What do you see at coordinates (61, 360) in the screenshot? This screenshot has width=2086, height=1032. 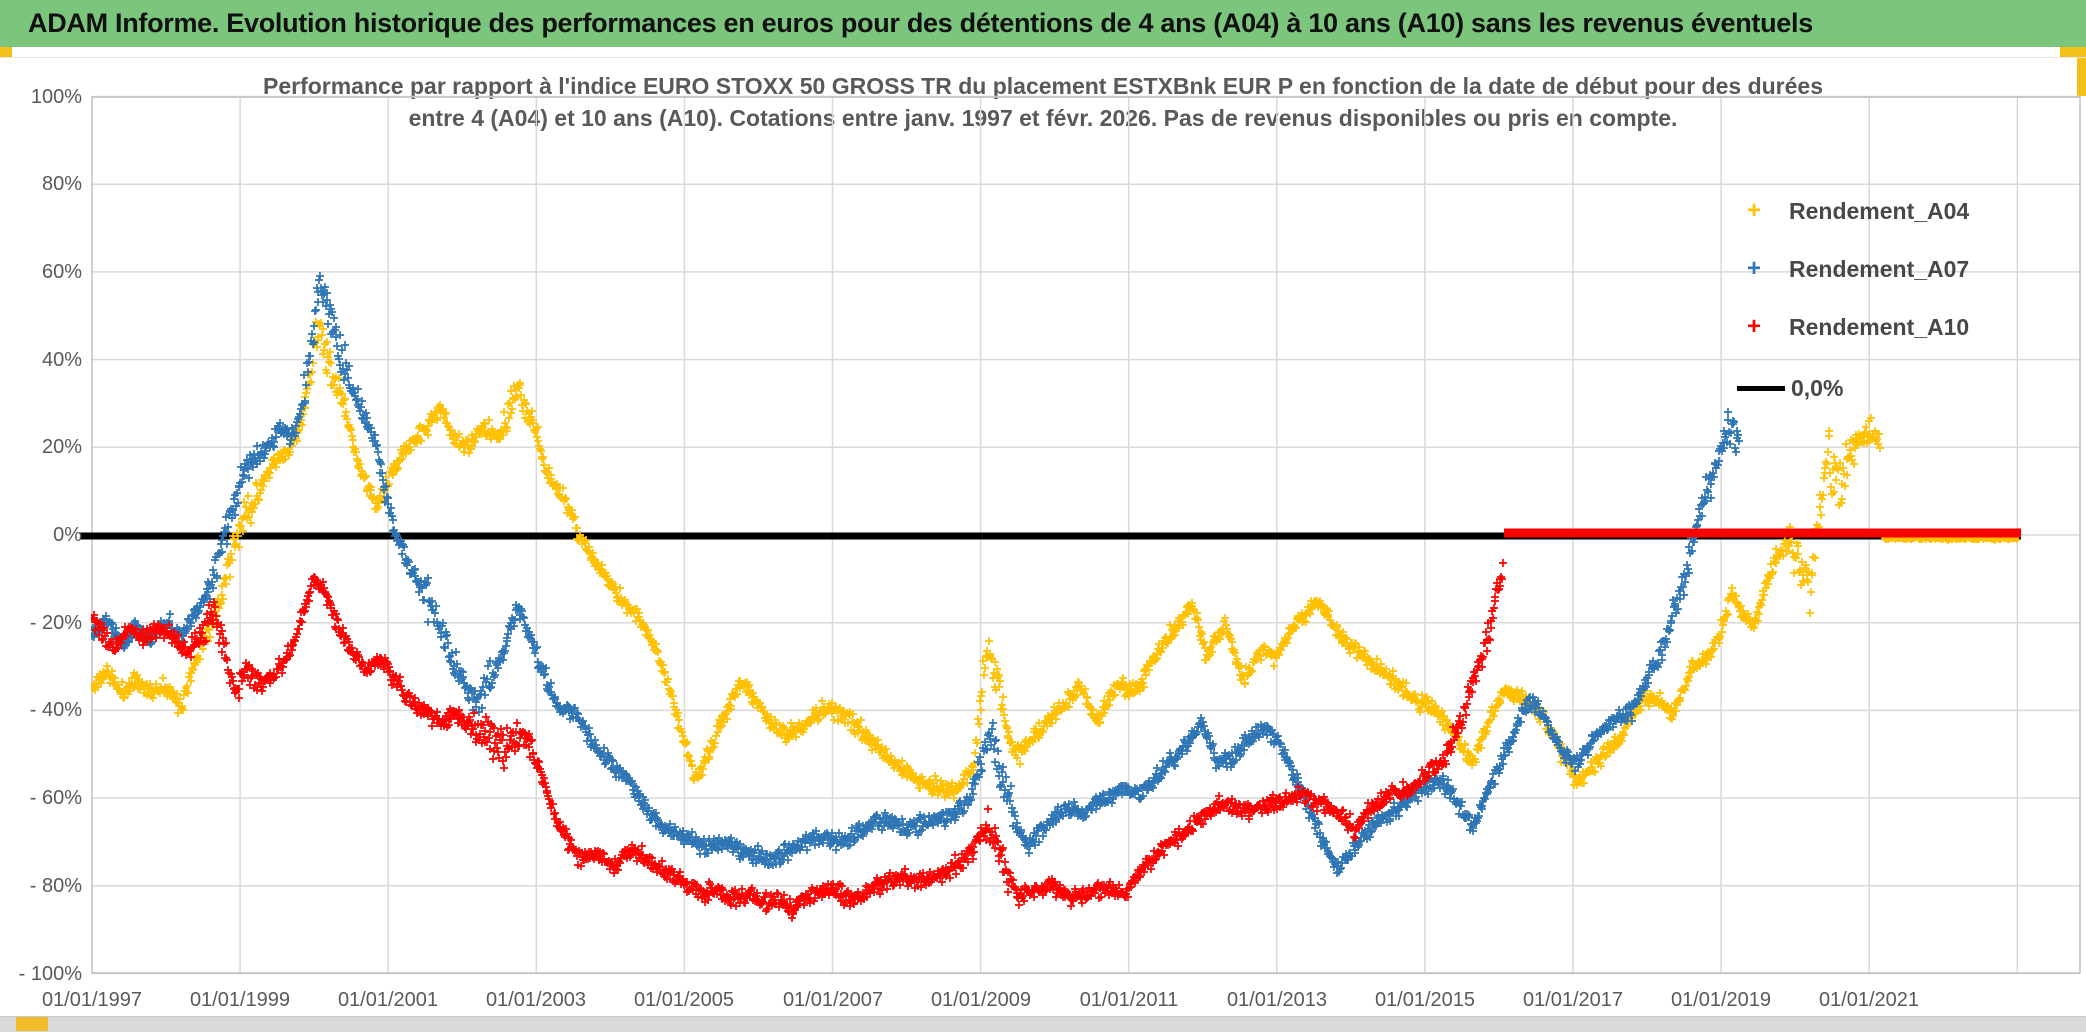 I see `y-axis-tick-label: 40%` at bounding box center [61, 360].